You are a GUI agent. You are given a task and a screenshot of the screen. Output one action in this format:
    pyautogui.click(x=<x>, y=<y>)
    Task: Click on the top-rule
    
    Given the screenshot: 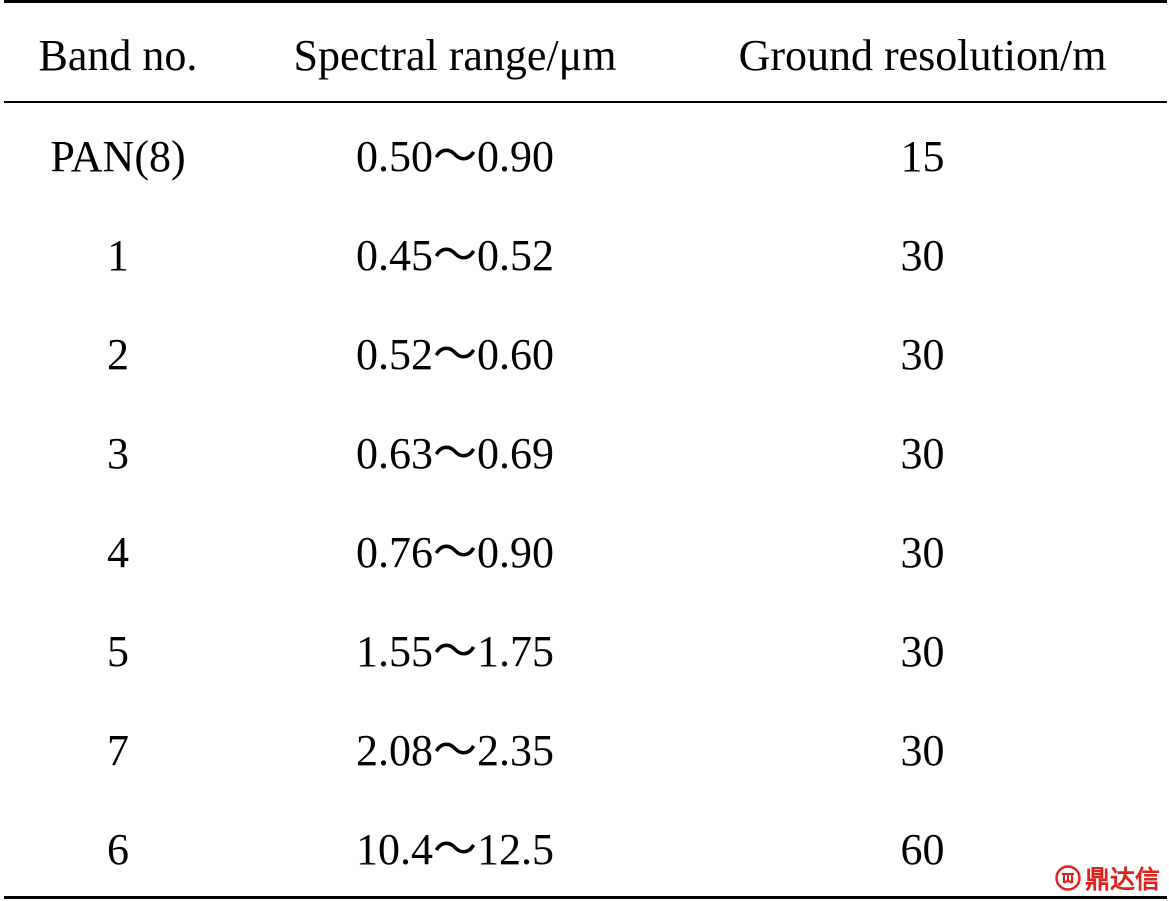 What is the action you would take?
    pyautogui.click(x=585, y=1)
    